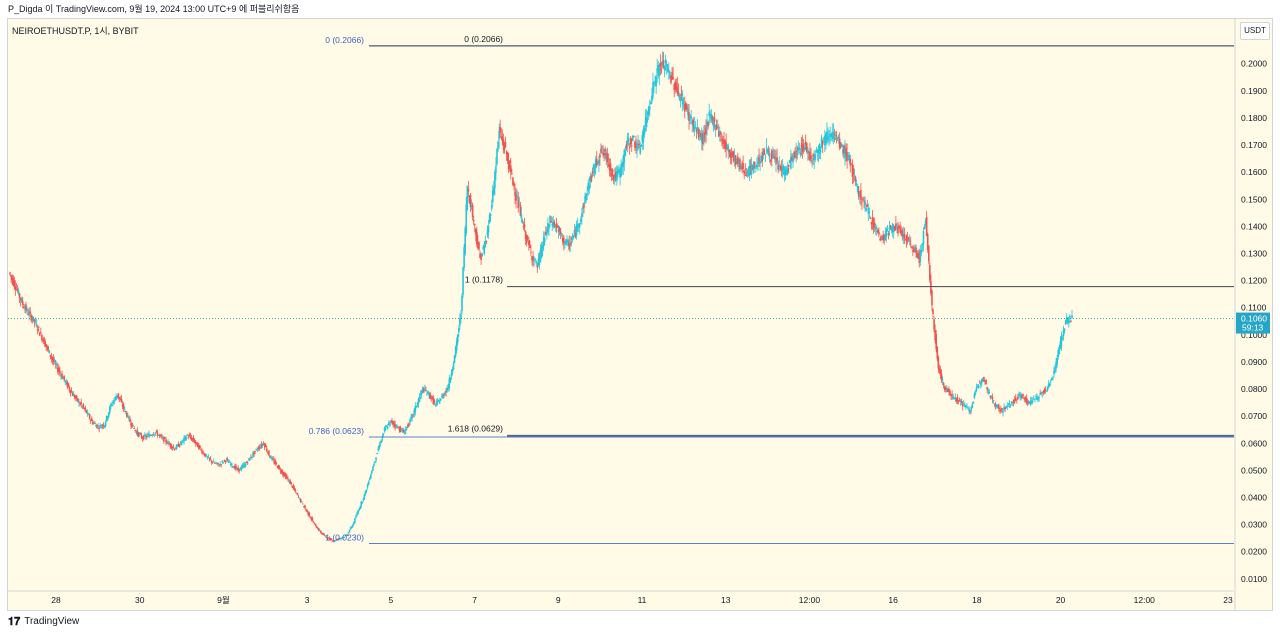 This screenshot has width=1280, height=634. I want to click on bar-countdown: 59:13, so click(1253, 328).